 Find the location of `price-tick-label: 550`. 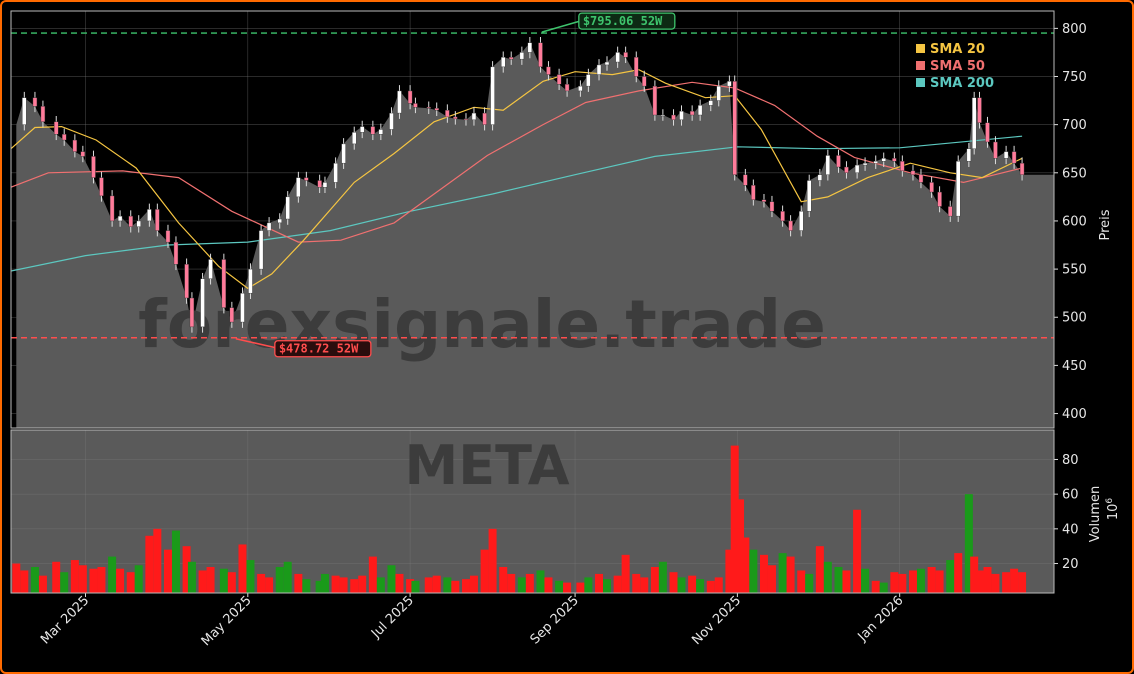

price-tick-label: 550 is located at coordinates (1074, 270).